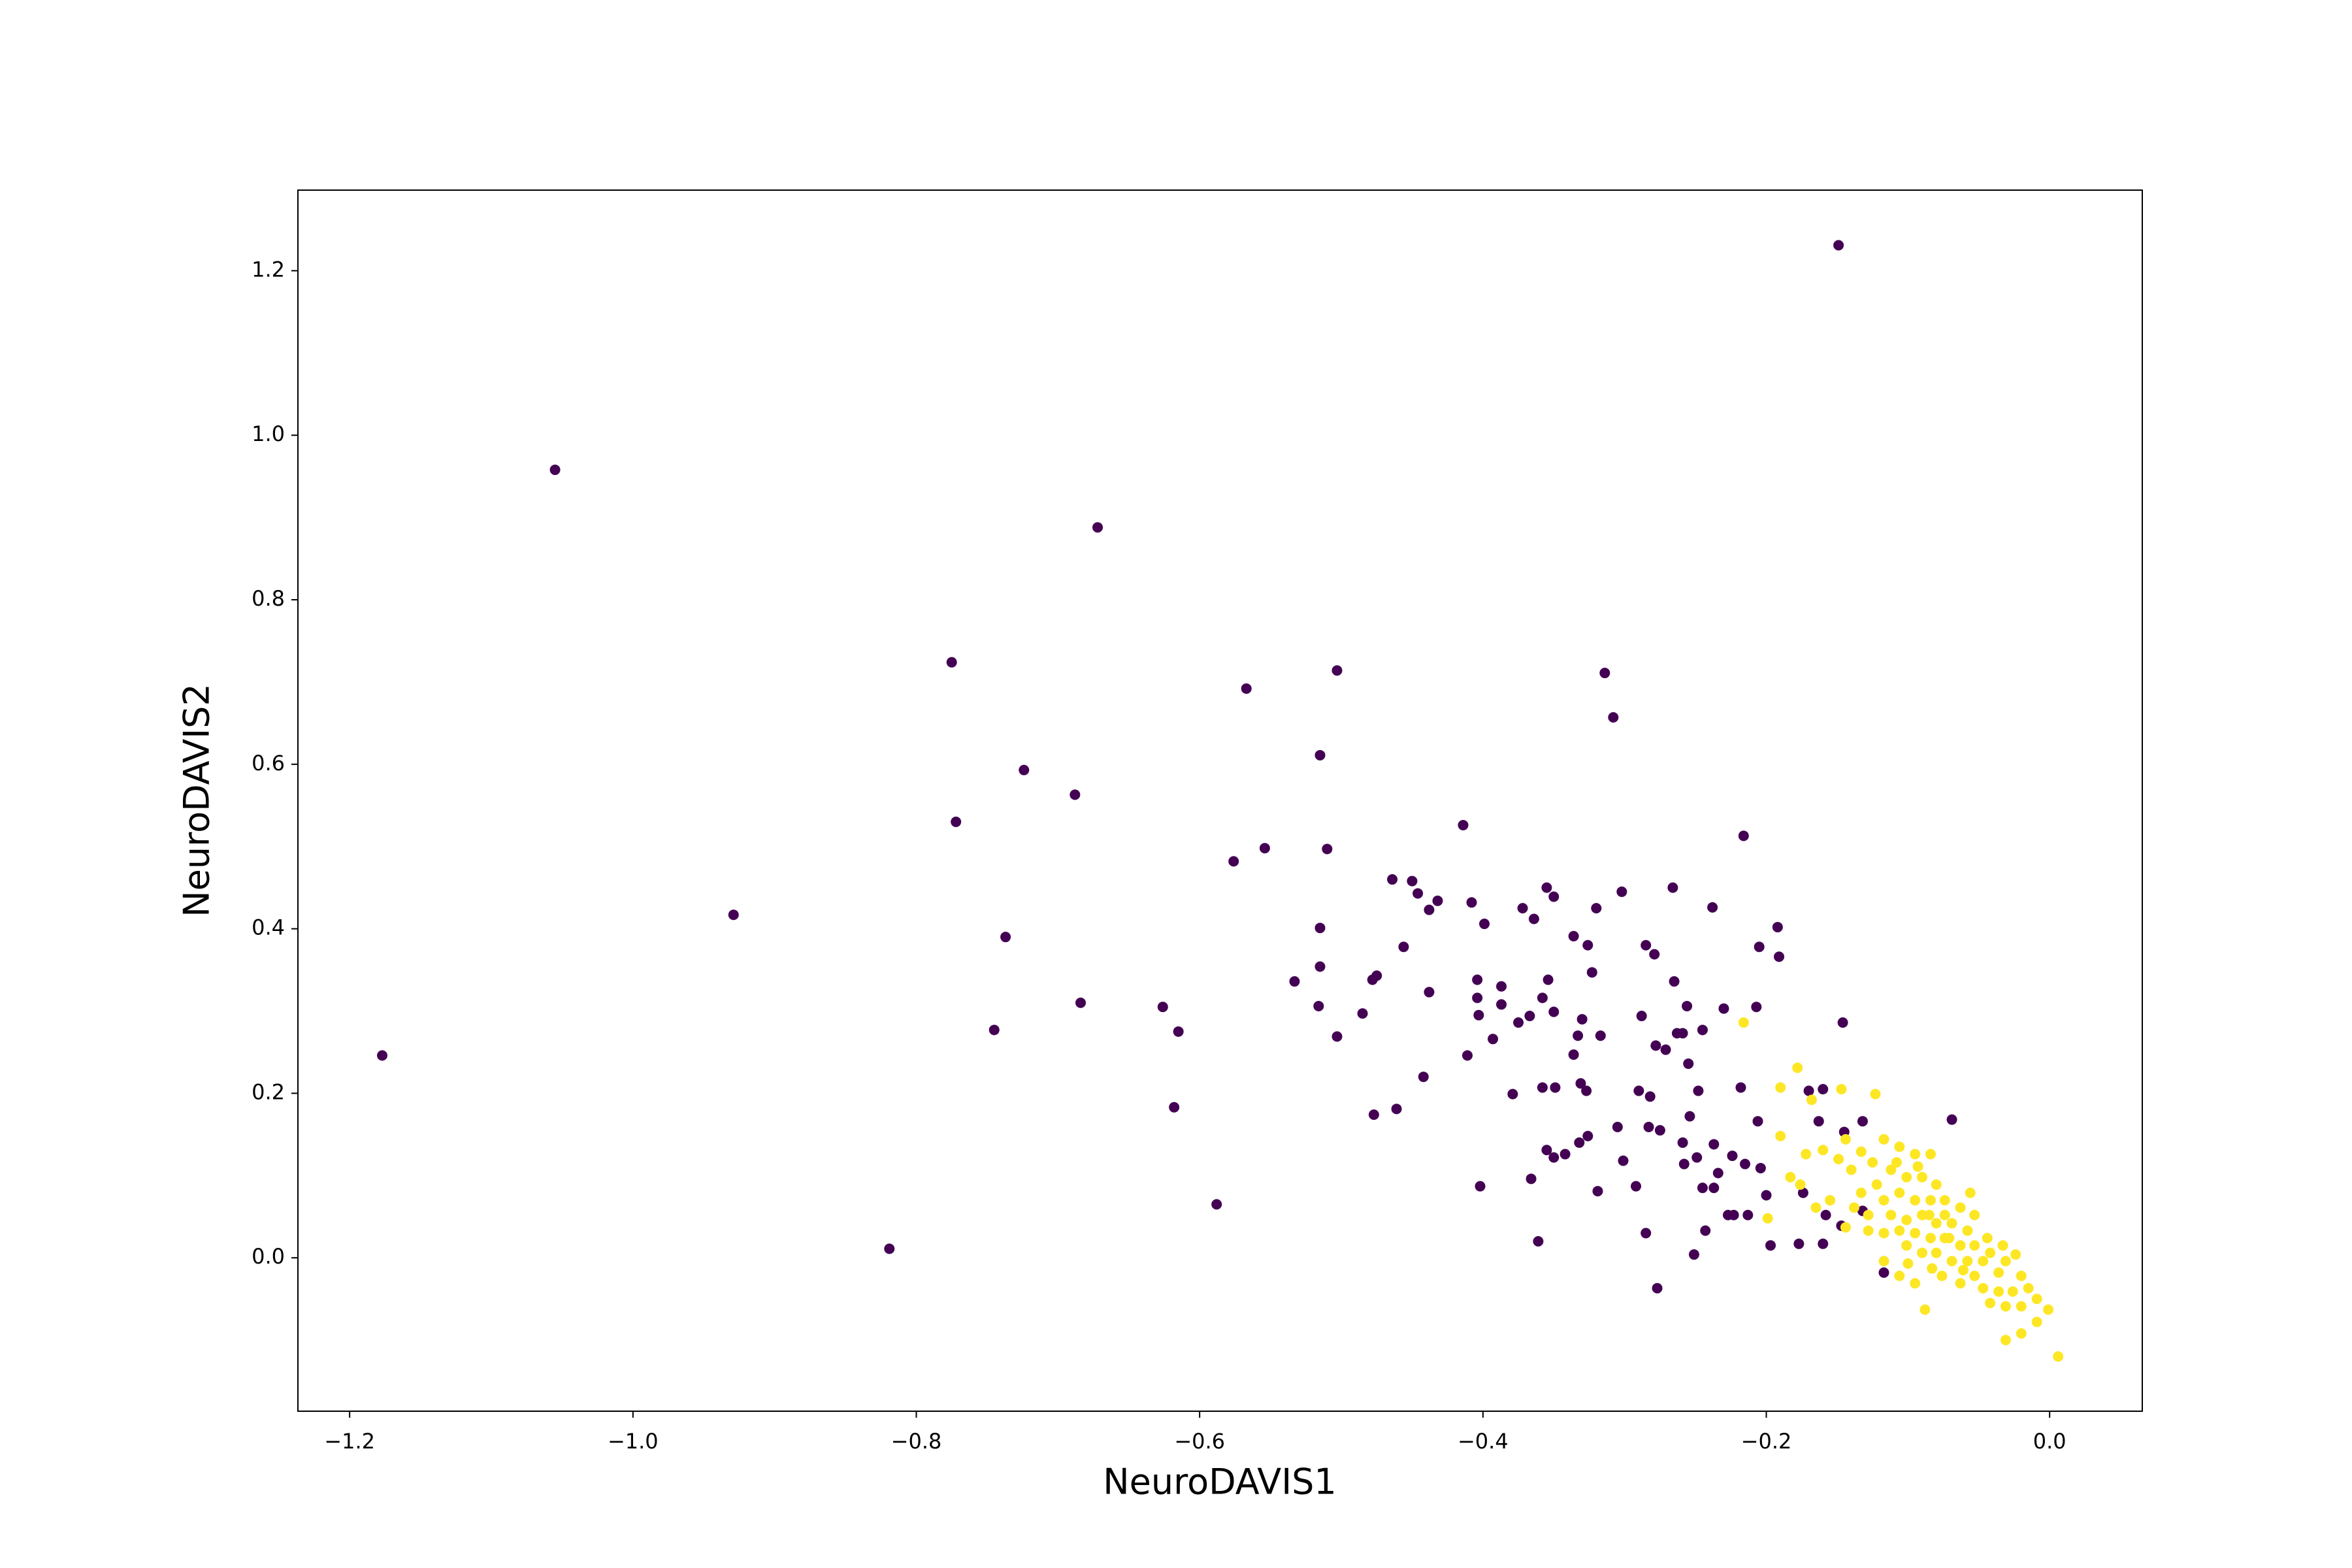 This screenshot has height=1568, width=2352. What do you see at coordinates (268, 763) in the screenshot?
I see `y-tick-label: 0.6` at bounding box center [268, 763].